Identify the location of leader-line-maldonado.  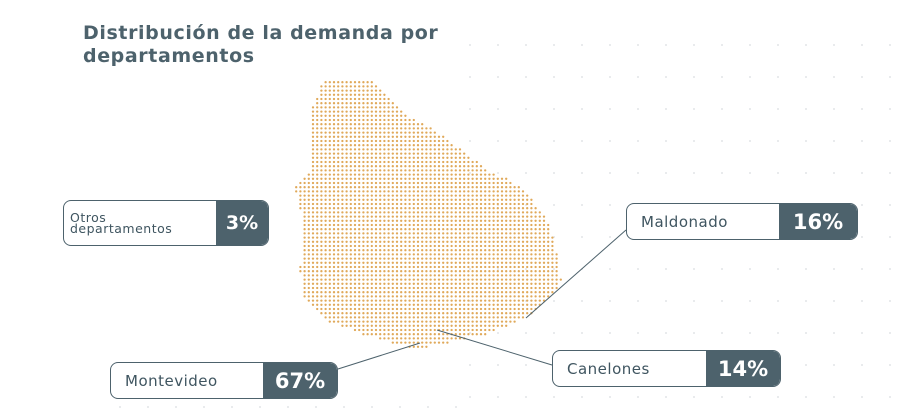
(576, 274).